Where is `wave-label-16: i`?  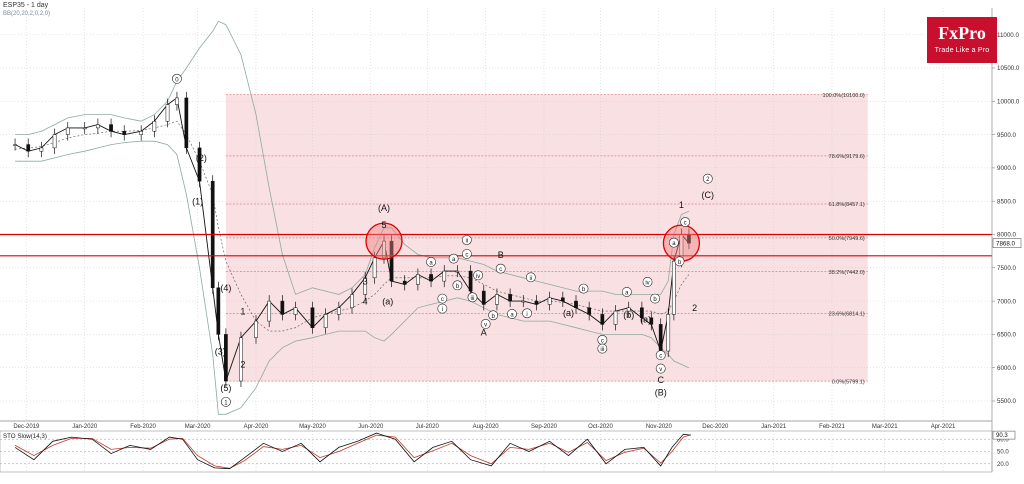
wave-label-16: i is located at coordinates (442, 310).